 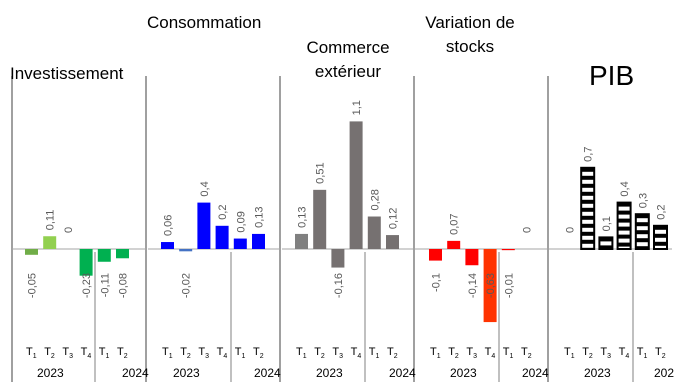 I want to click on variation-de-stocks-value-label-2: 0,07, so click(x=455, y=223).